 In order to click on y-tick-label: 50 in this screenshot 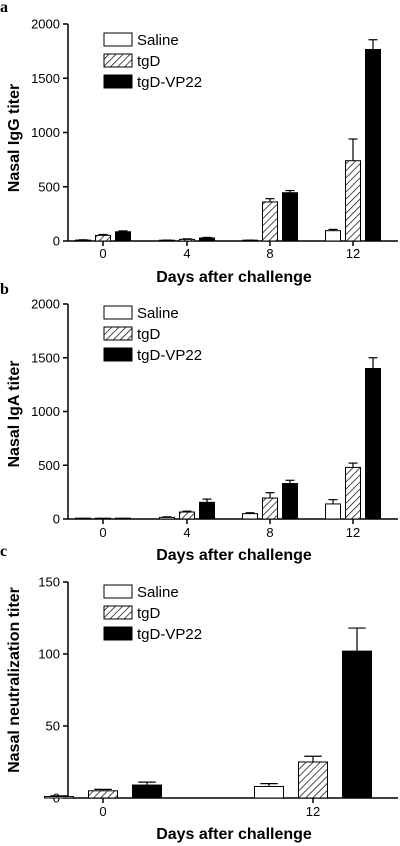, I will do `click(53, 726)`.